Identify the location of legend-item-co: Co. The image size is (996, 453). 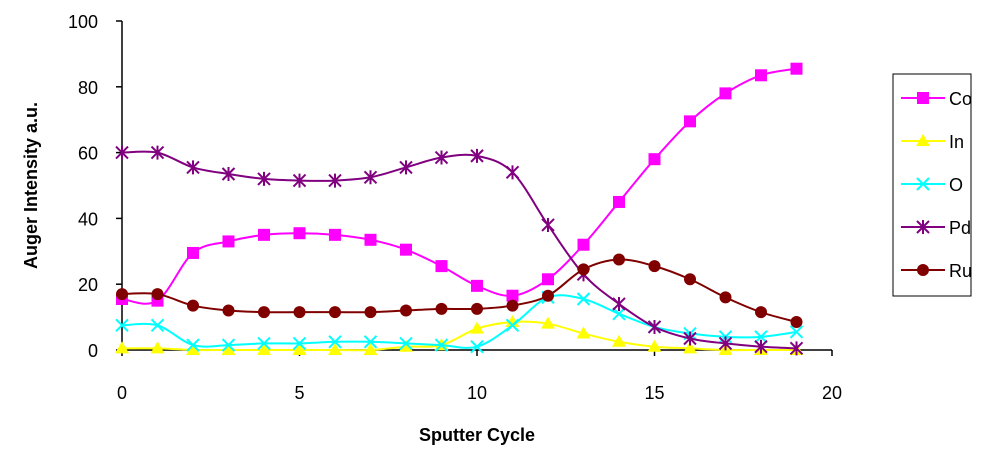
(936, 99).